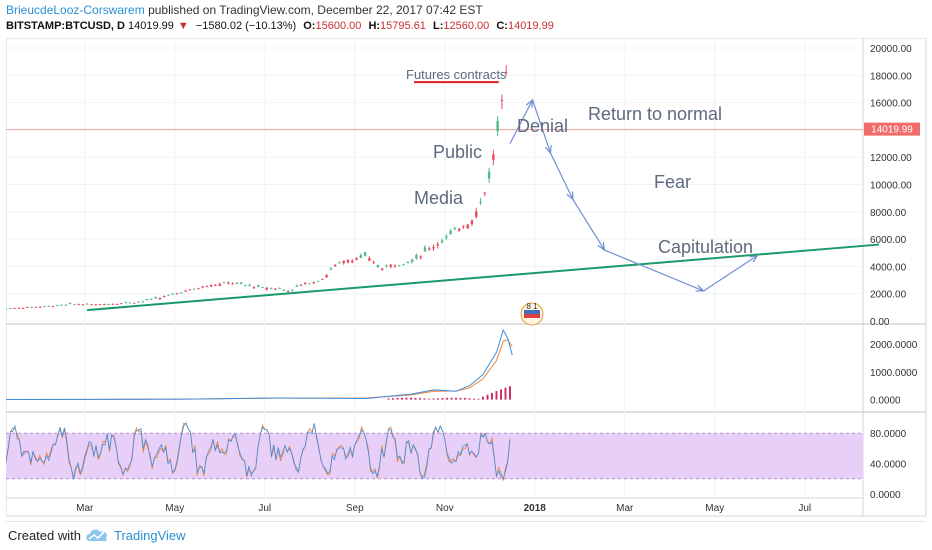 The width and height of the screenshot is (932, 550). I want to click on down-arrow-icon: ▼, so click(183, 26).